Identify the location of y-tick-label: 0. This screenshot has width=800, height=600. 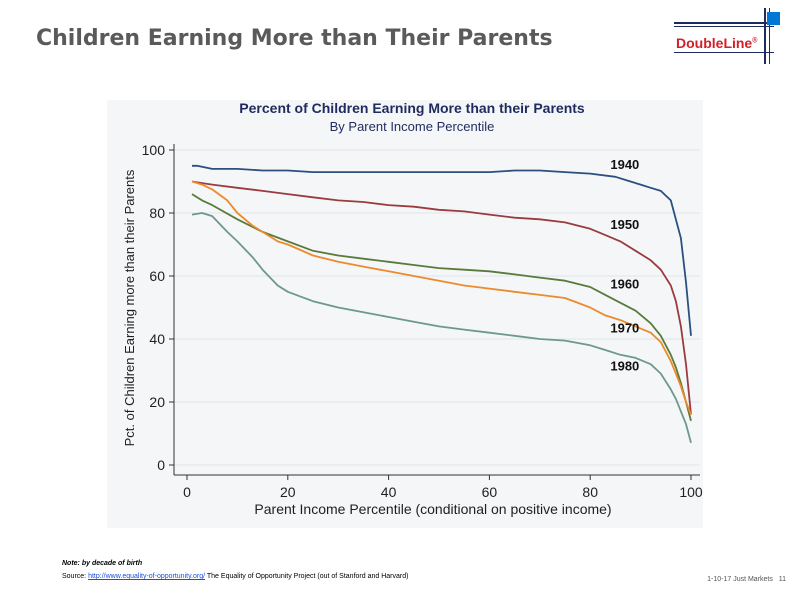
(161, 465).